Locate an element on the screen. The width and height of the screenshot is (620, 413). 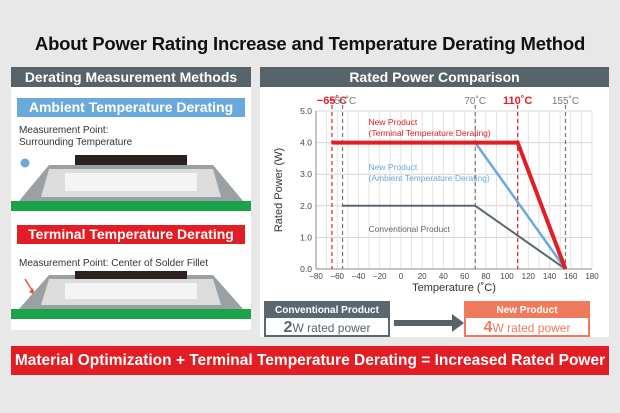
x-tick-label: −60 is located at coordinates (337, 276).